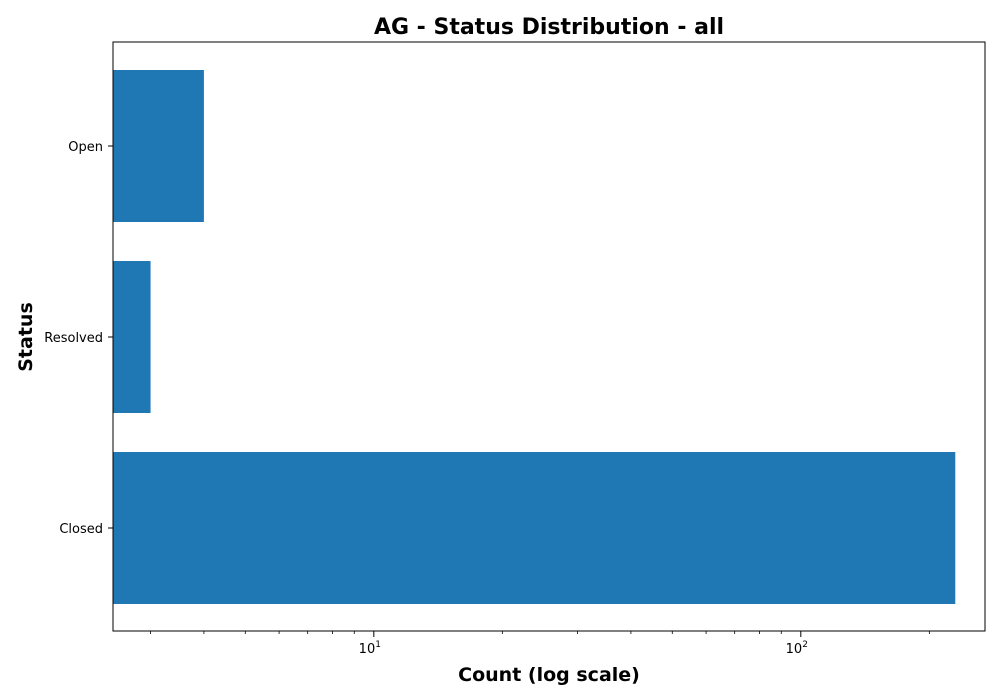  Describe the element at coordinates (549, 27) in the screenshot. I see `chart-title: AG - Status Distribution - all` at that location.